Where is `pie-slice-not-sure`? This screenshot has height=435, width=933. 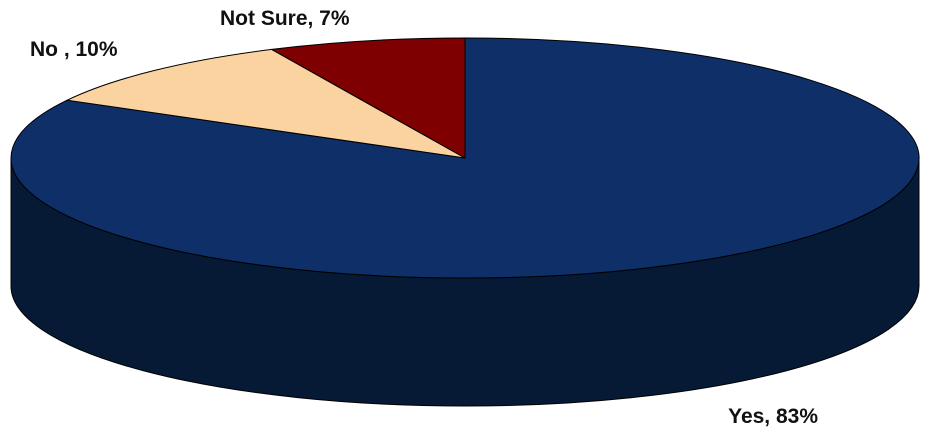 pie-slice-not-sure is located at coordinates (368, 98).